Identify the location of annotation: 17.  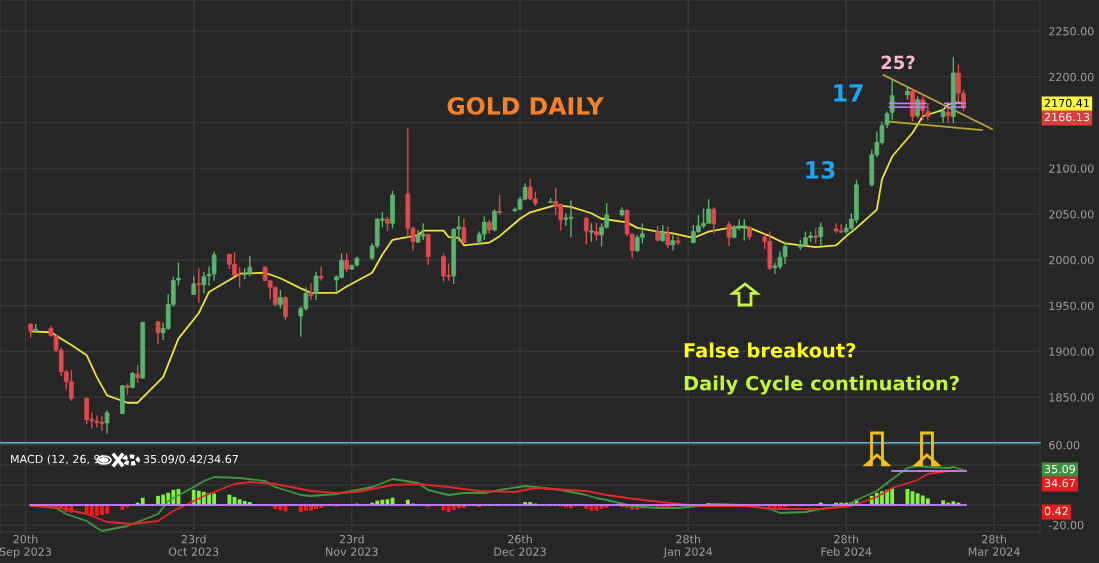
(848, 93).